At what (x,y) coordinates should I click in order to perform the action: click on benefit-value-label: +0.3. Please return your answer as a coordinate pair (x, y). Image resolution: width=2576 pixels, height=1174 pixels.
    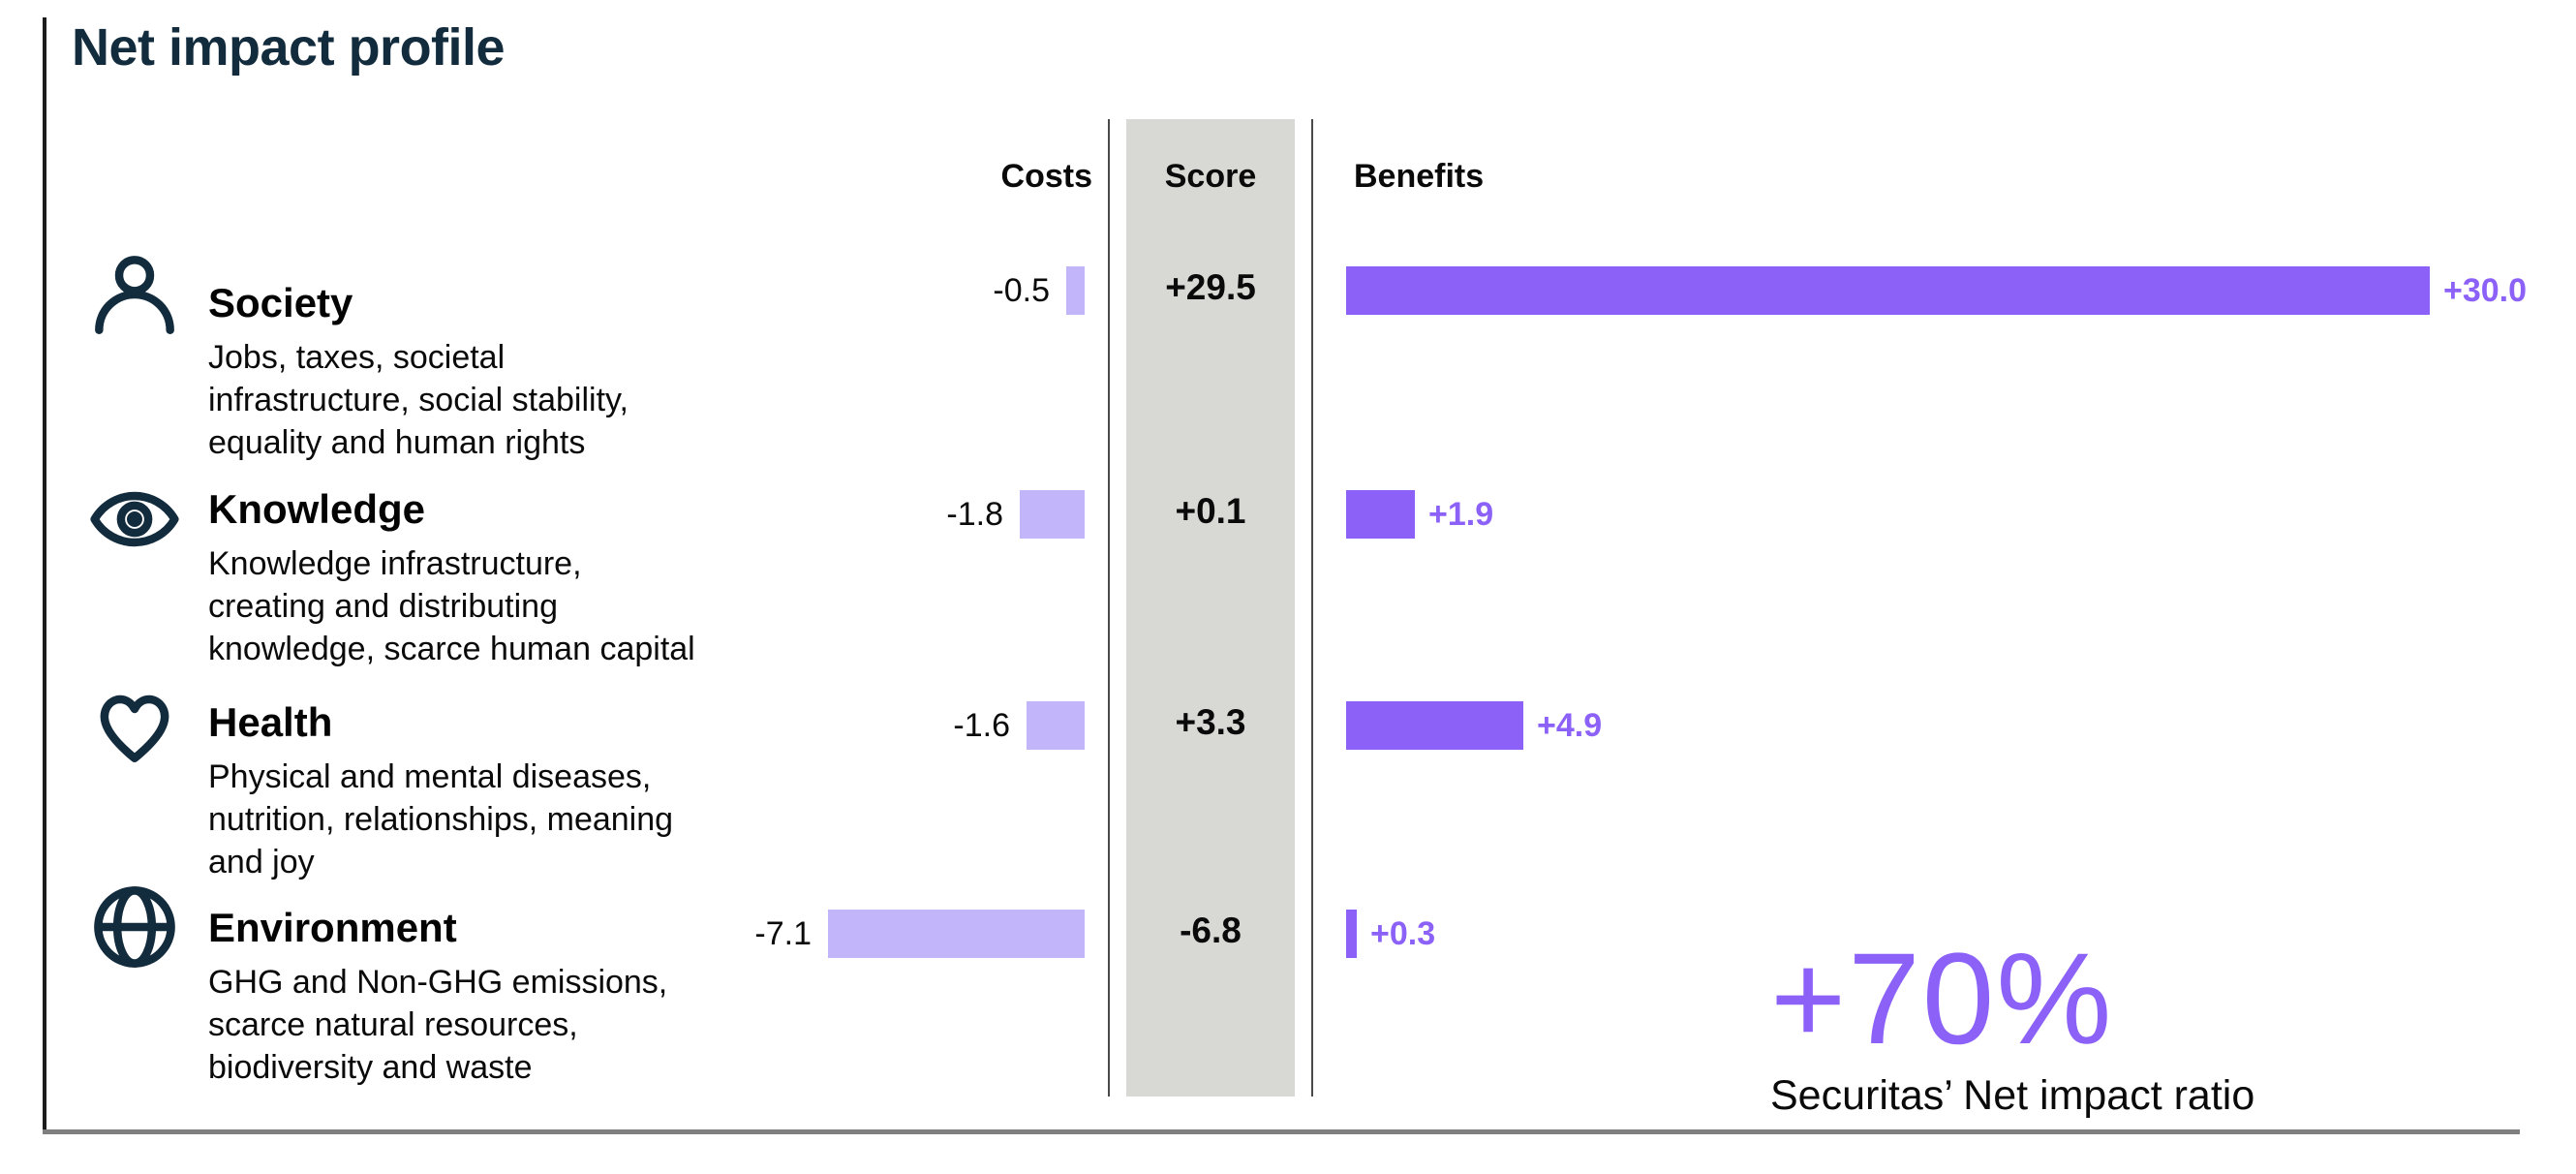
    Looking at the image, I should click on (1403, 933).